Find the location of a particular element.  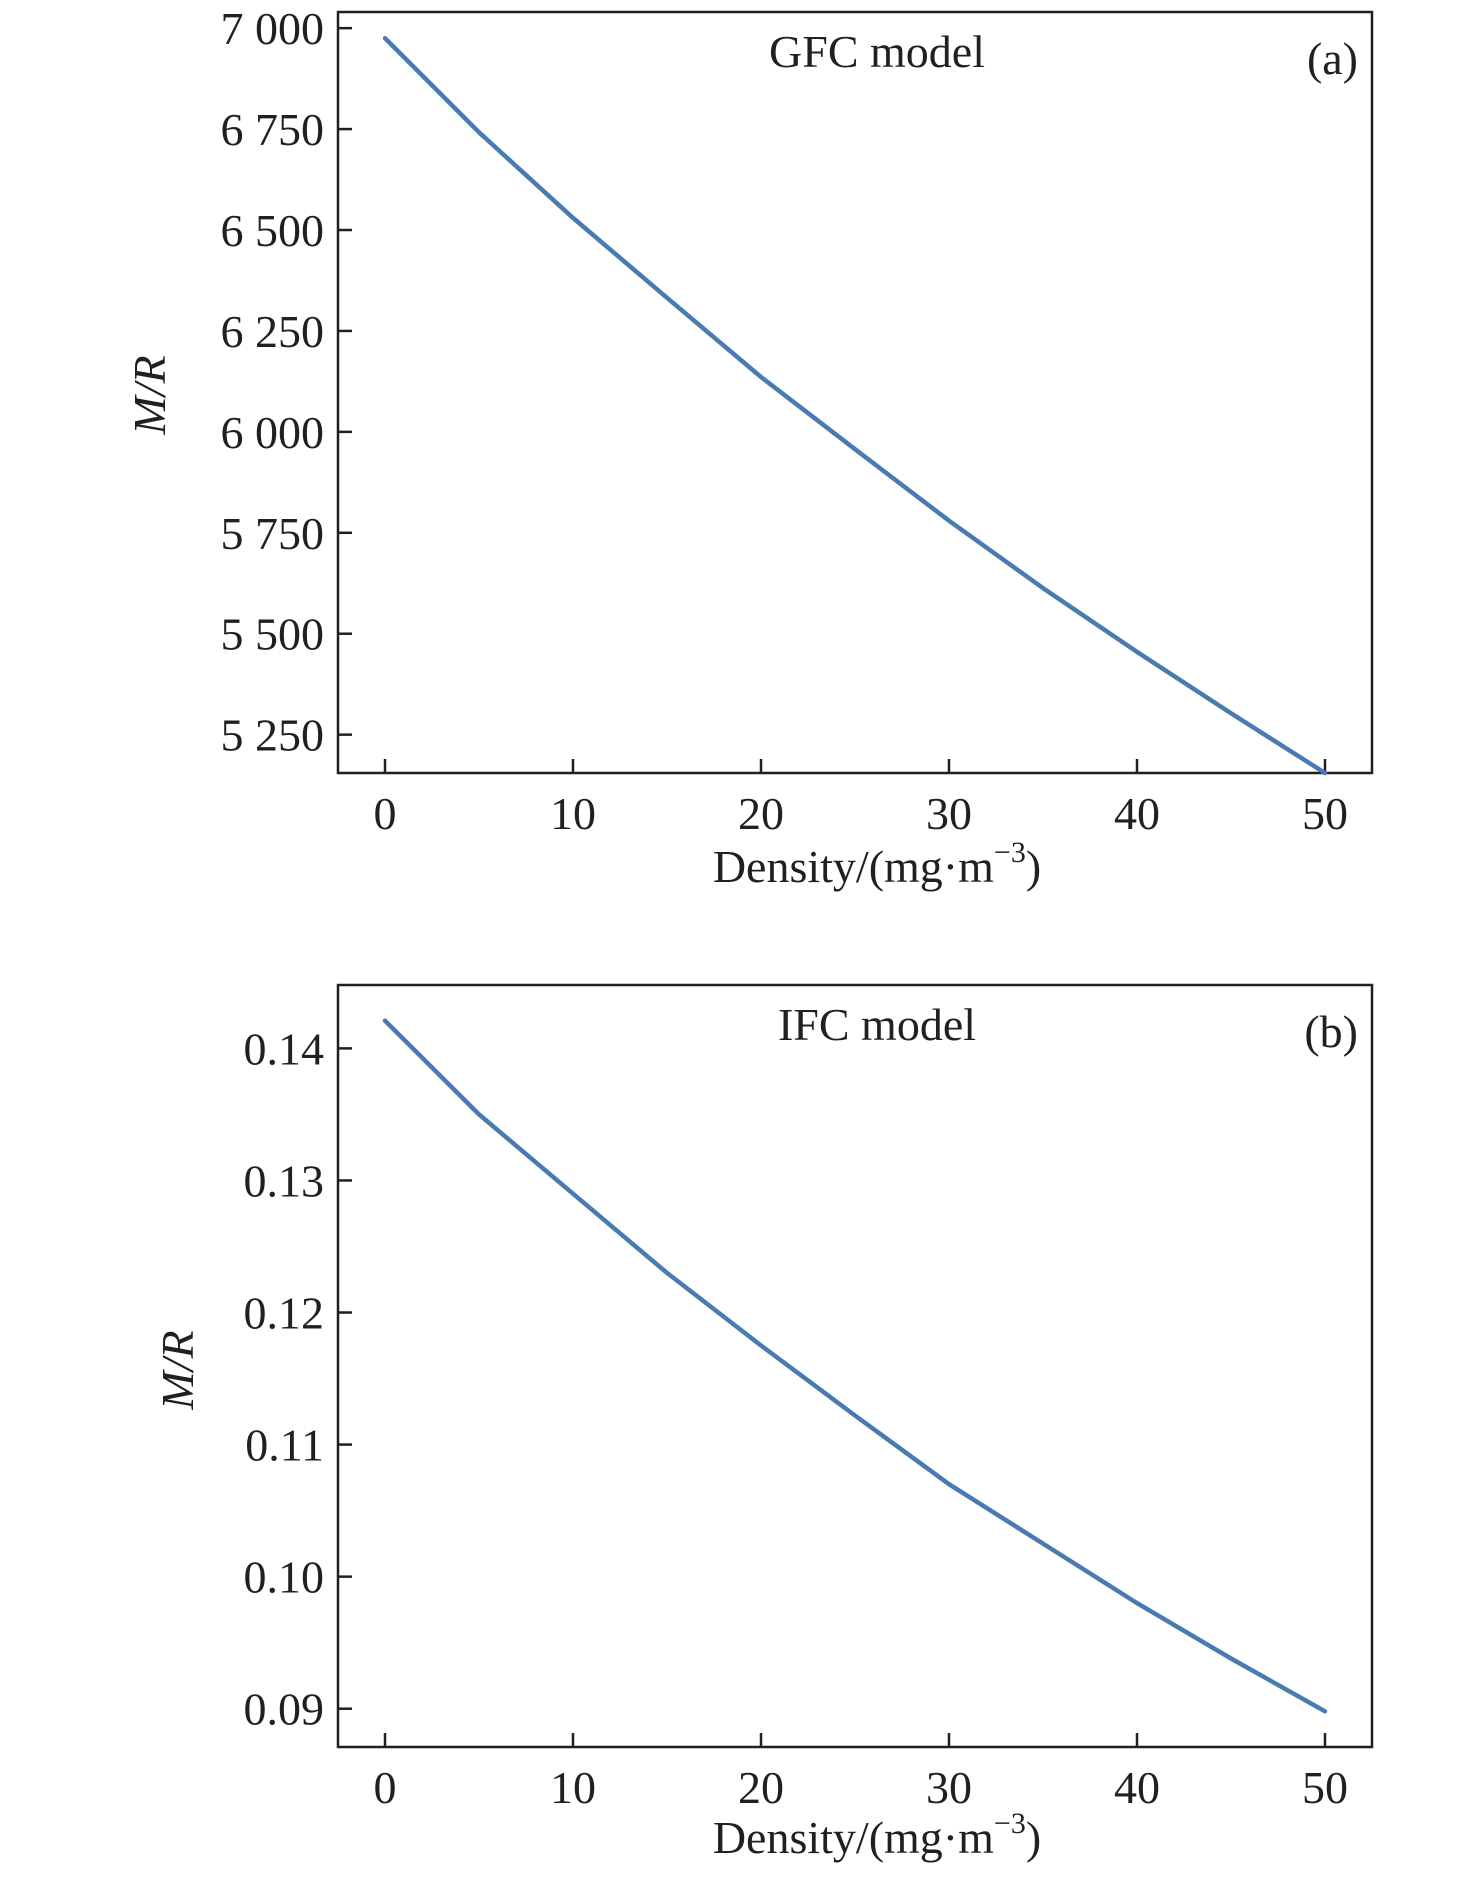

x-tick-label-a: 40 is located at coordinates (1137, 813).